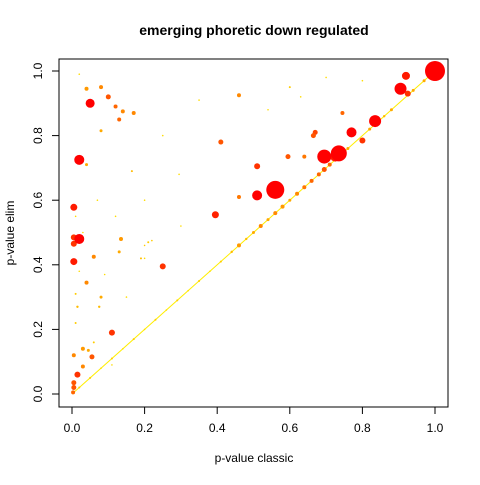 Image resolution: width=480 pixels, height=485 pixels. What do you see at coordinates (38, 264) in the screenshot?
I see `y-tick-label: 0.4` at bounding box center [38, 264].